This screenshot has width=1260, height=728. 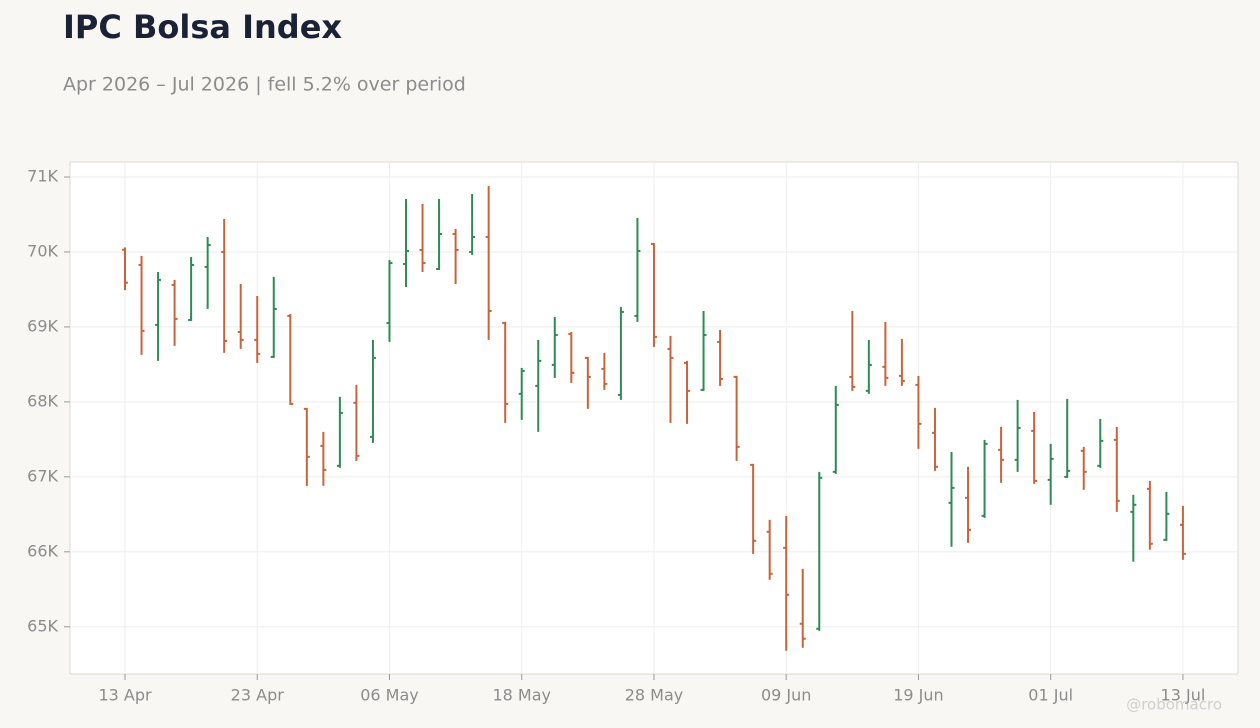 I want to click on y-tick-label: 65K, so click(x=42, y=625).